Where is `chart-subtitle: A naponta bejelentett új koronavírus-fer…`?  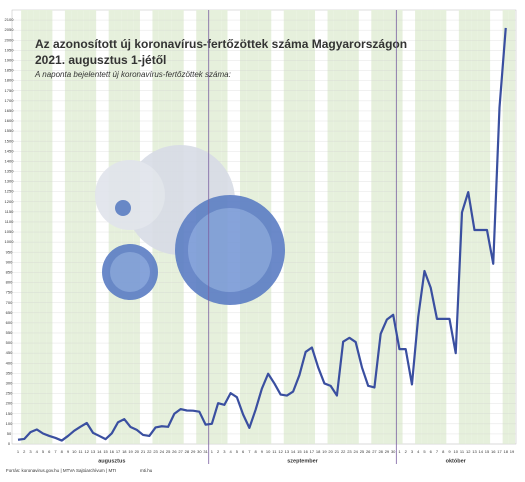
chart-subtitle: A naponta bejelentett új koronavírus-fer… is located at coordinates (132, 74).